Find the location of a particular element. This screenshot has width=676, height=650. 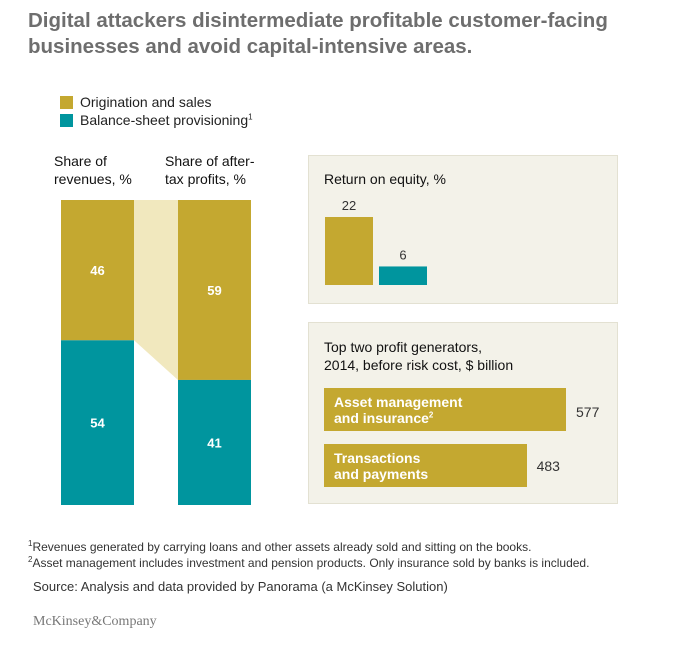

legend-item-origination: Origination and sales is located at coordinates (136, 102).